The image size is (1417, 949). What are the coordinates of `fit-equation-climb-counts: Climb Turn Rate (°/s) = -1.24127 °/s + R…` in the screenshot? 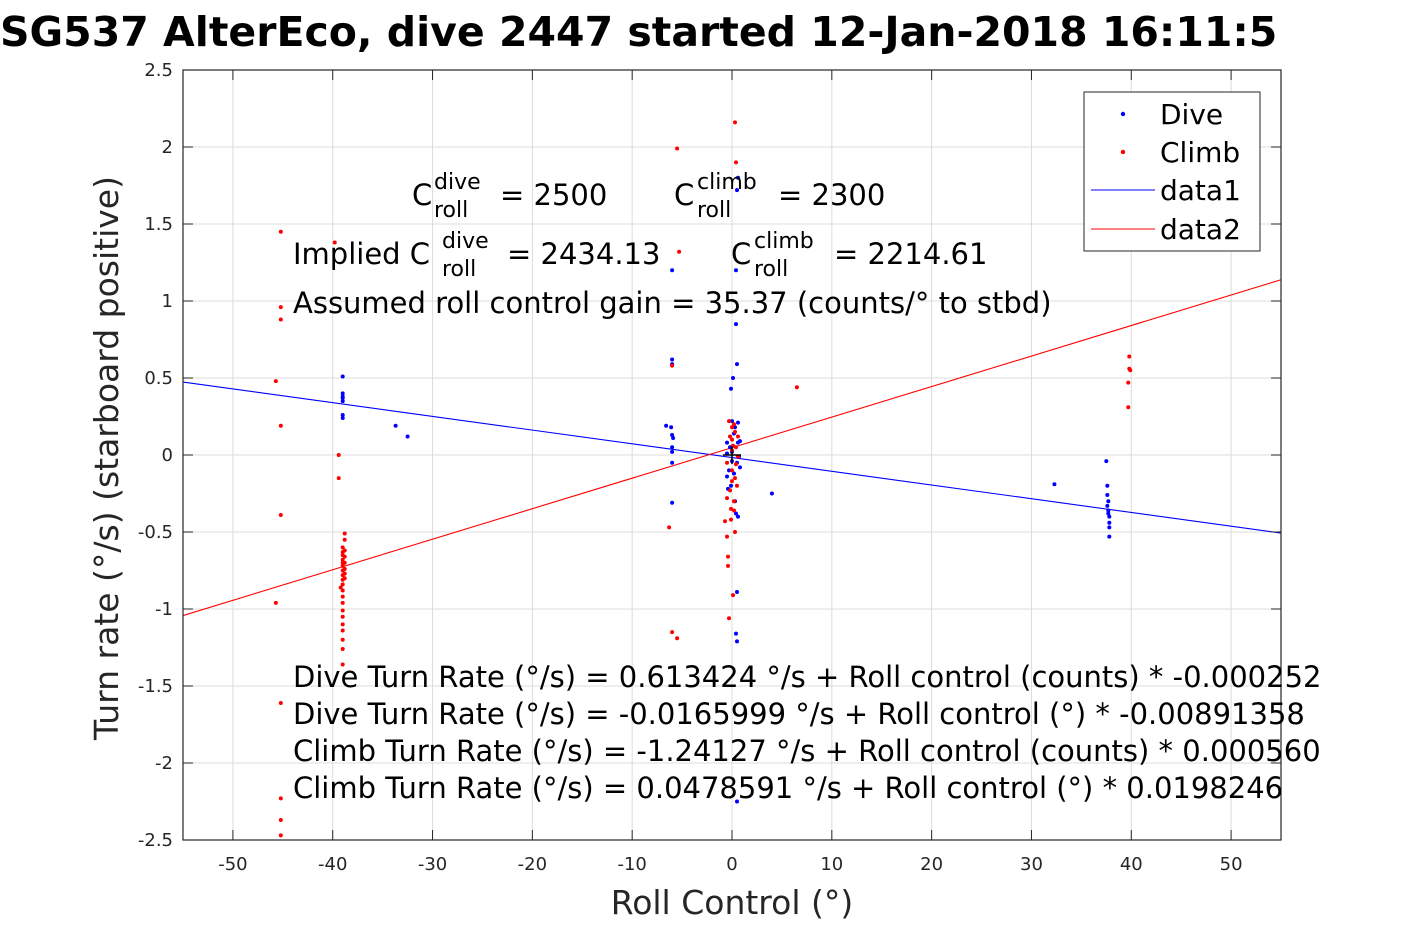 It's located at (807, 751).